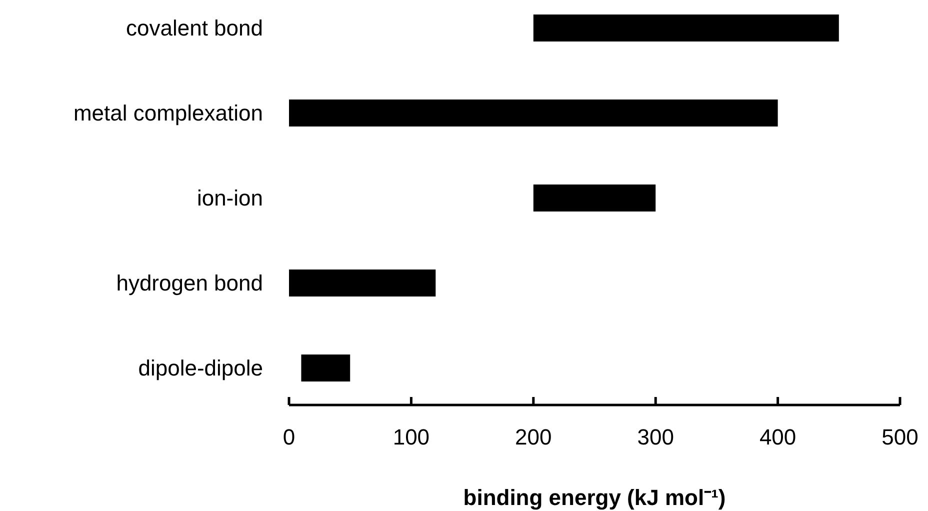 The width and height of the screenshot is (928, 511). Describe the element at coordinates (900, 437) in the screenshot. I see `x-tick-label: 500` at that location.